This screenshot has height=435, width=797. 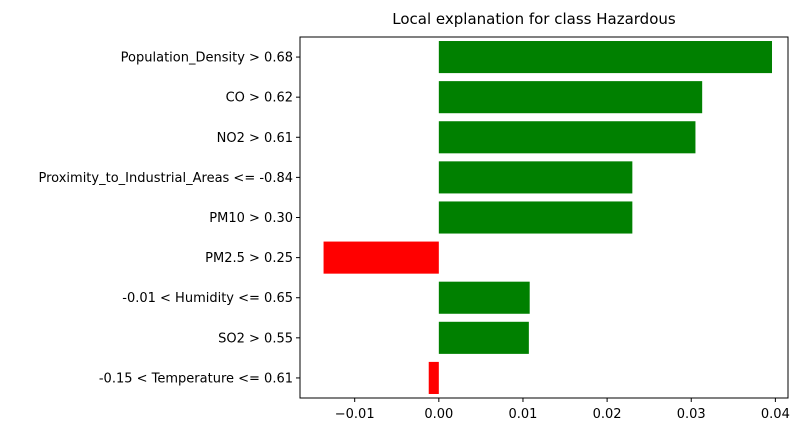 What do you see at coordinates (534, 19) in the screenshot?
I see `chart-title: Local explanation for class Hazardous` at bounding box center [534, 19].